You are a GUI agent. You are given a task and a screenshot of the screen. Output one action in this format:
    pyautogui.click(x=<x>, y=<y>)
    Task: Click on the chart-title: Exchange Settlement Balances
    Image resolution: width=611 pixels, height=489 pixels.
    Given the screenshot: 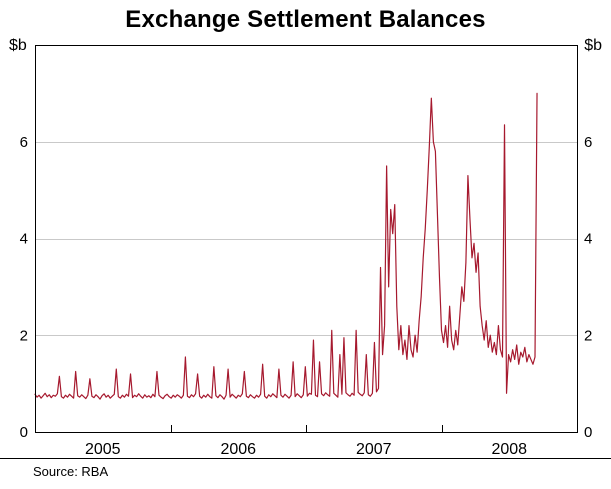 What is the action you would take?
    pyautogui.click(x=305, y=19)
    